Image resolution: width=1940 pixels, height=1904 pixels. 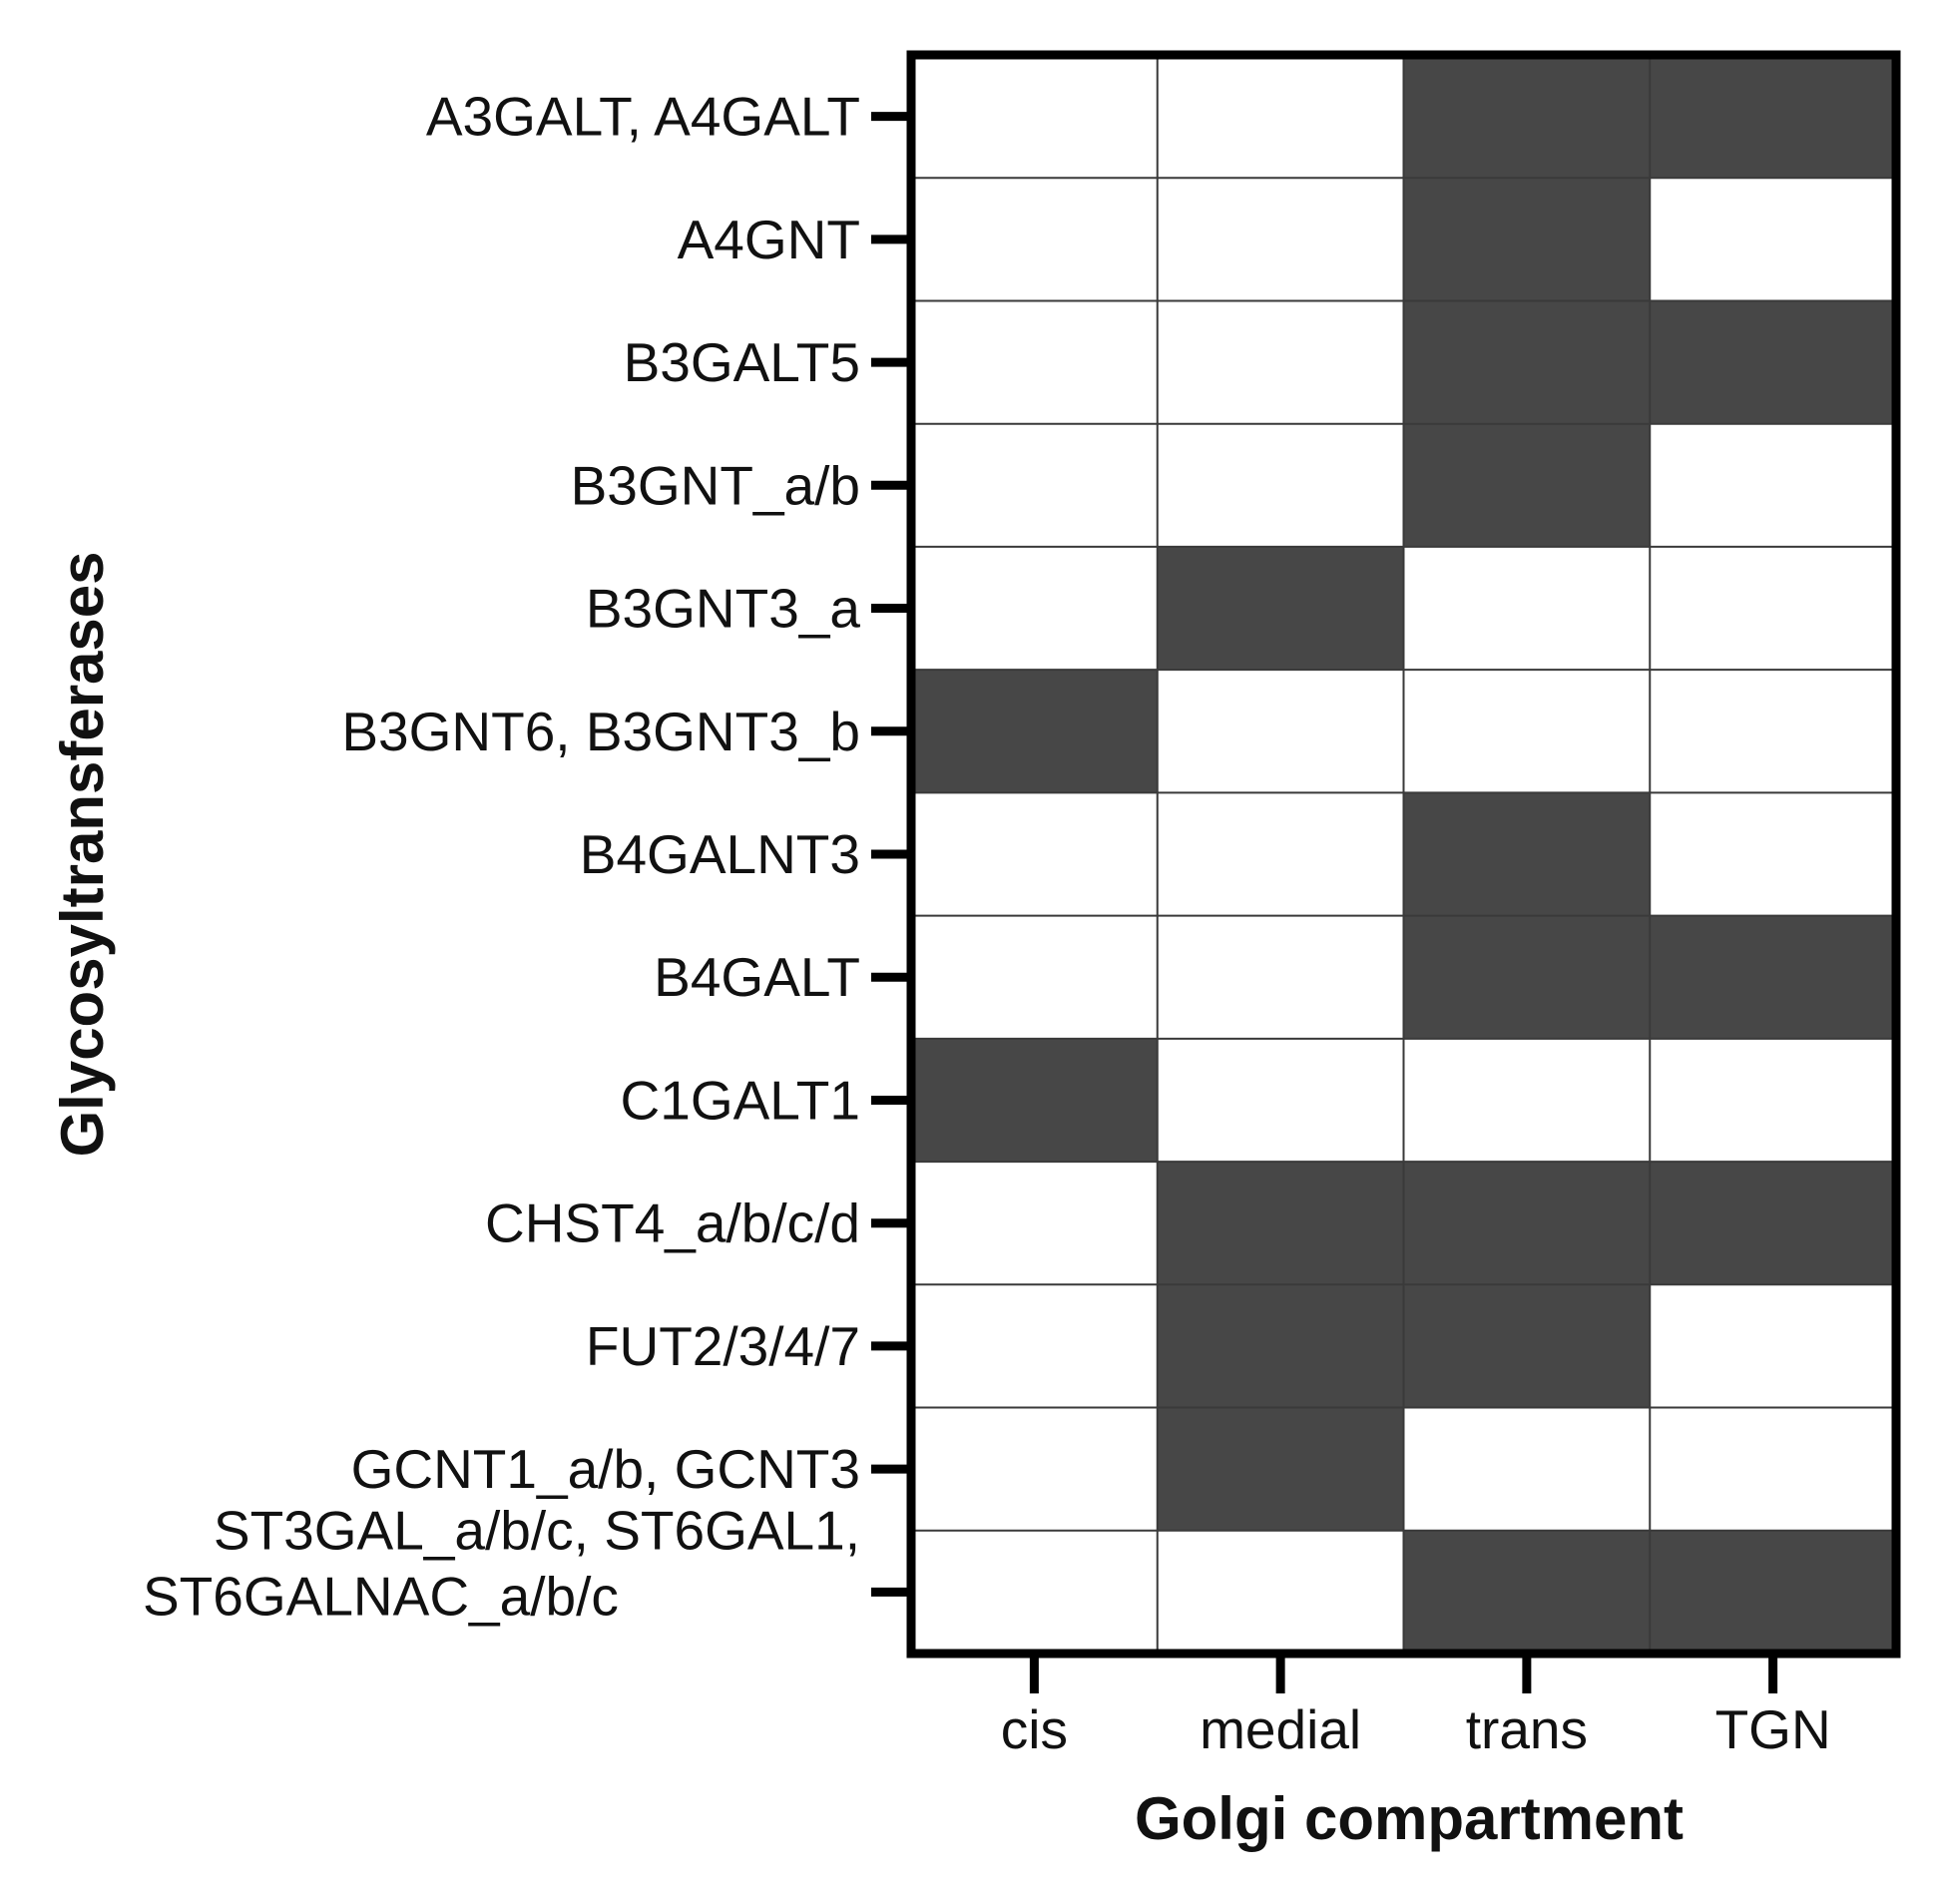 I want to click on y-axis-title: Glycosyltransferases, so click(x=82, y=854).